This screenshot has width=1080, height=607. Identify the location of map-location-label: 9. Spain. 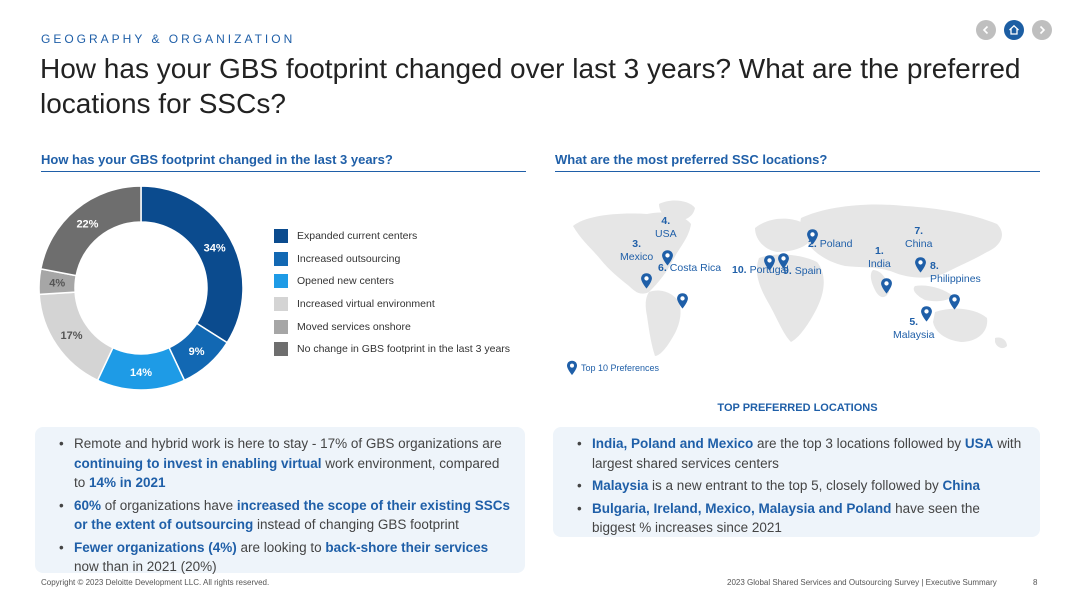
(802, 271).